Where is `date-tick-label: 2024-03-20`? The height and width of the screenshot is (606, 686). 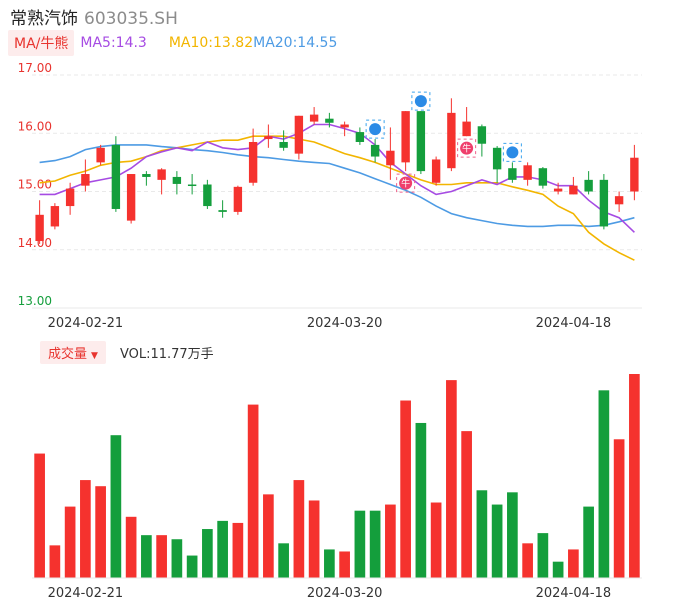
date-tick-label: 2024-03-20 is located at coordinates (345, 323).